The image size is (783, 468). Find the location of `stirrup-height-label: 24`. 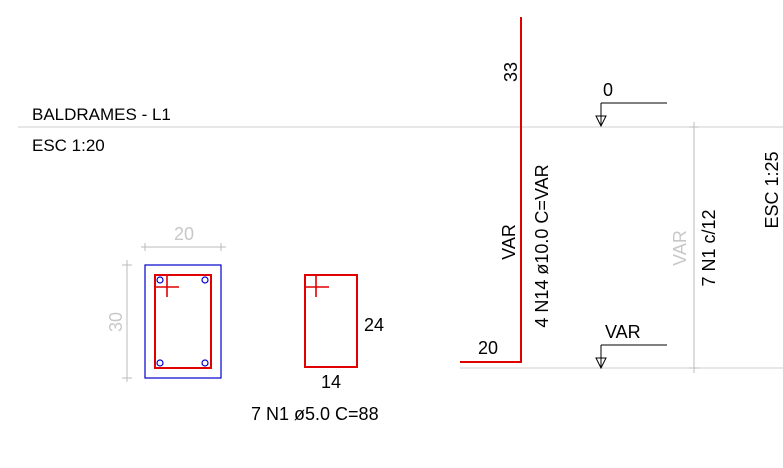

stirrup-height-label: 24 is located at coordinates (374, 325).